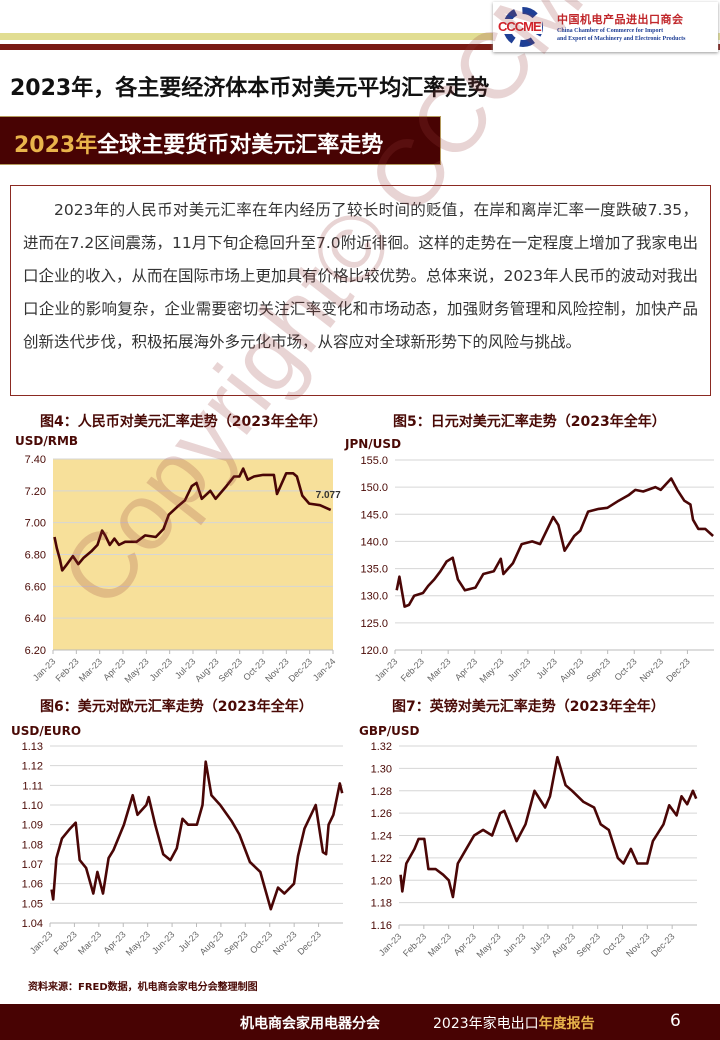  What do you see at coordinates (381, 859) in the screenshot?
I see `y-tick-label: 1.22` at bounding box center [381, 859].